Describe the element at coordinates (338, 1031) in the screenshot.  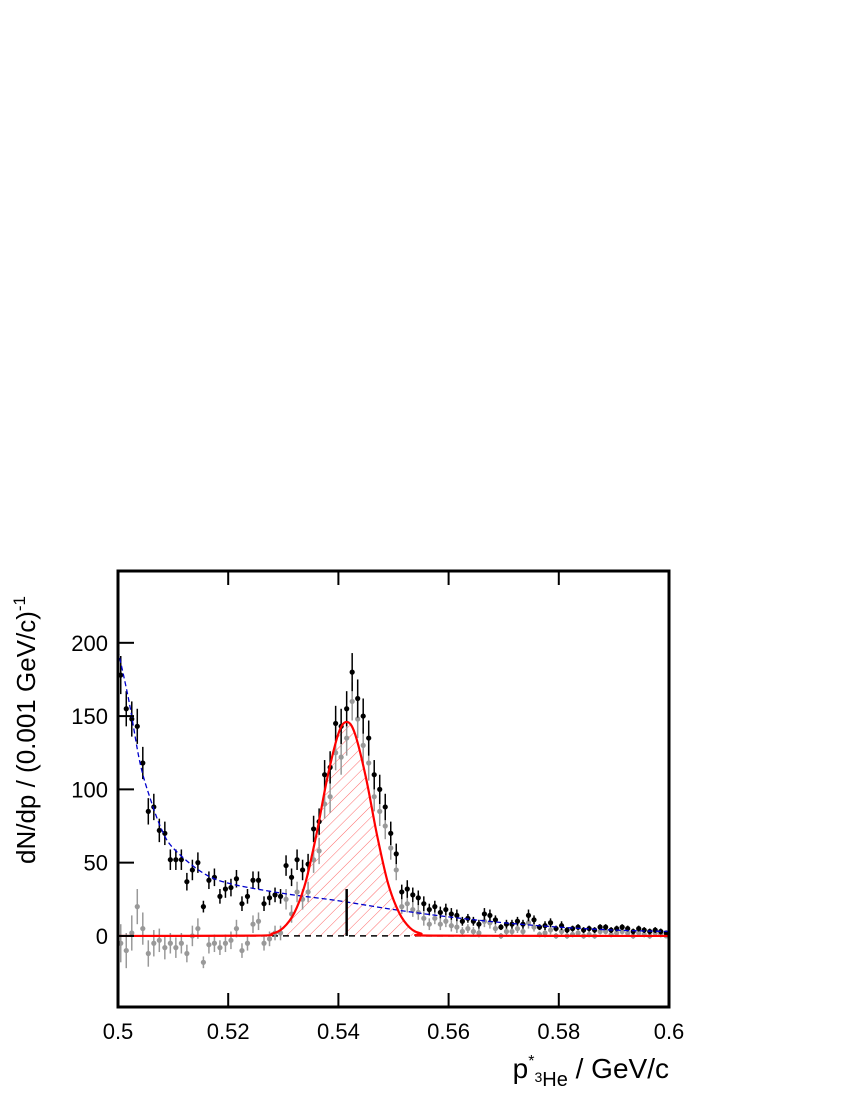
I see `x-tick-label: 0.54` at that location.